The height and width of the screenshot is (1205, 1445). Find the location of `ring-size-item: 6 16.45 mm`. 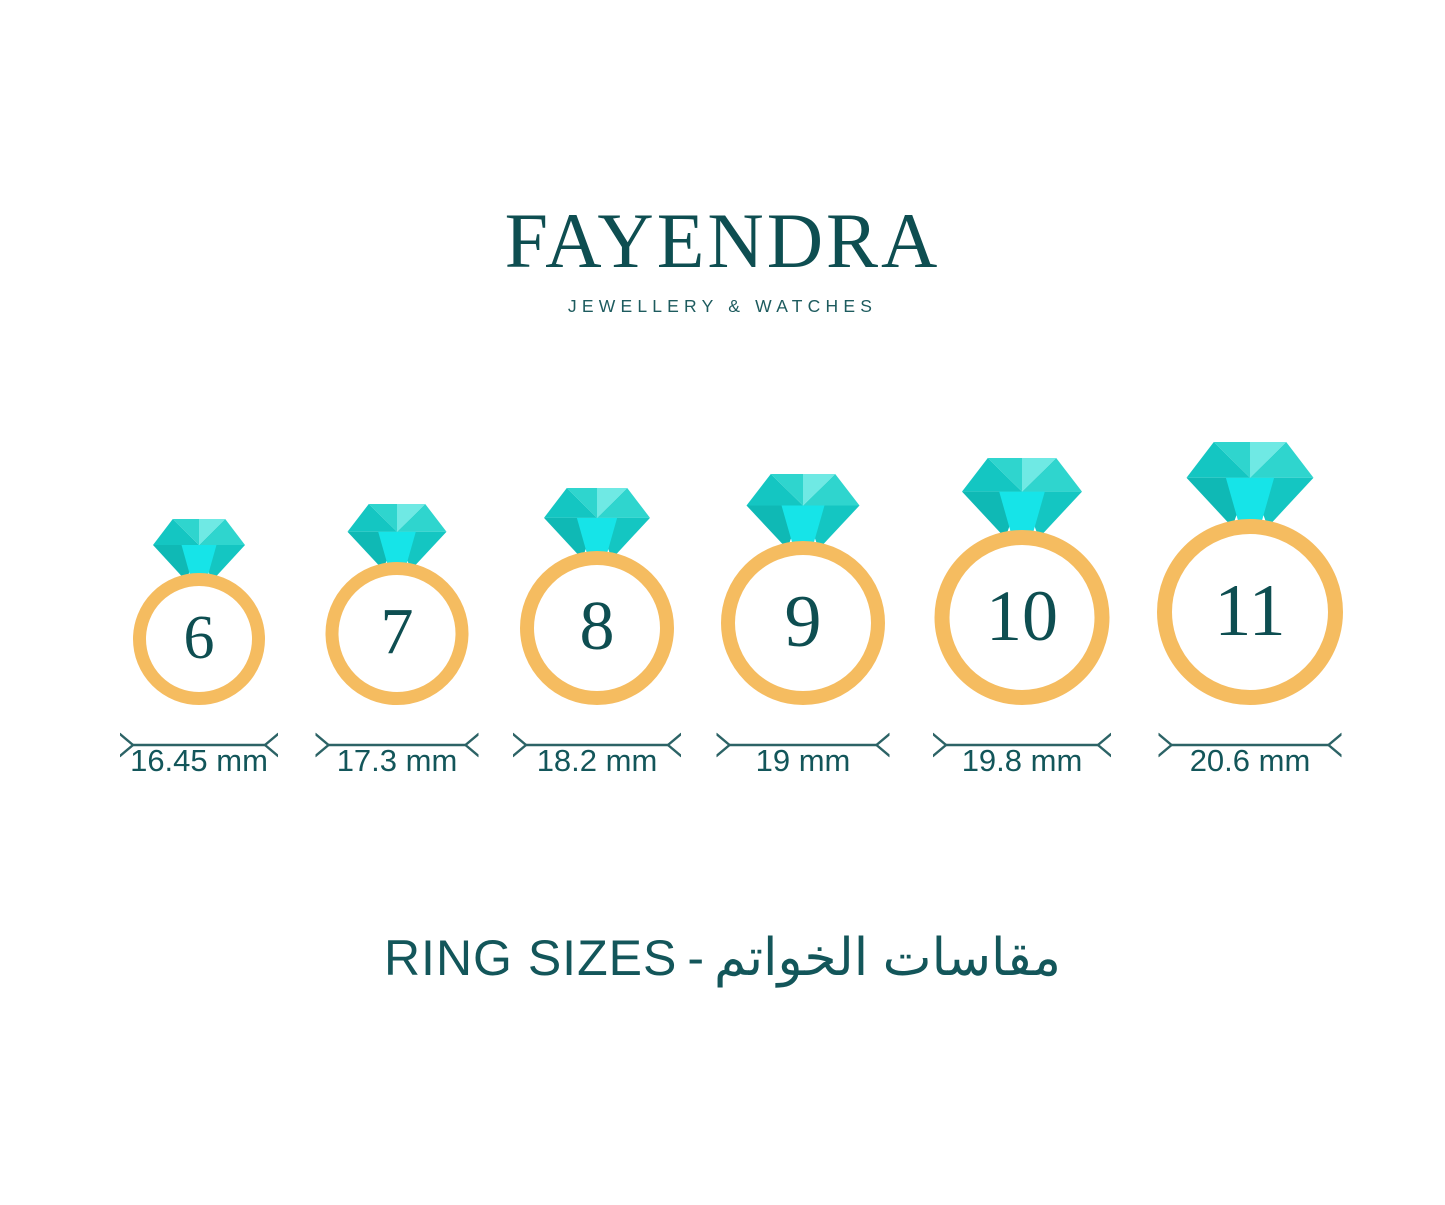

ring-size-item: 6 16.45 mm is located at coordinates (199, 640).